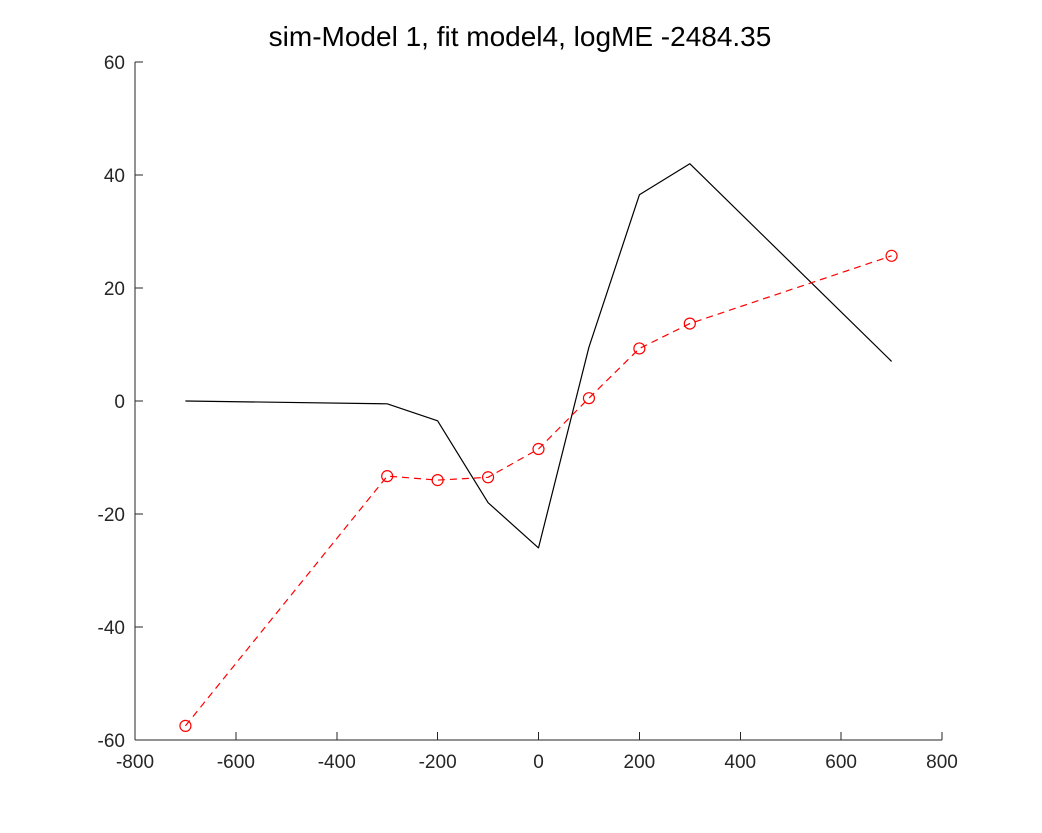  I want to click on x-ticks: -800 -600 -400 -200 0 200 400 600 800, so click(537, 752).